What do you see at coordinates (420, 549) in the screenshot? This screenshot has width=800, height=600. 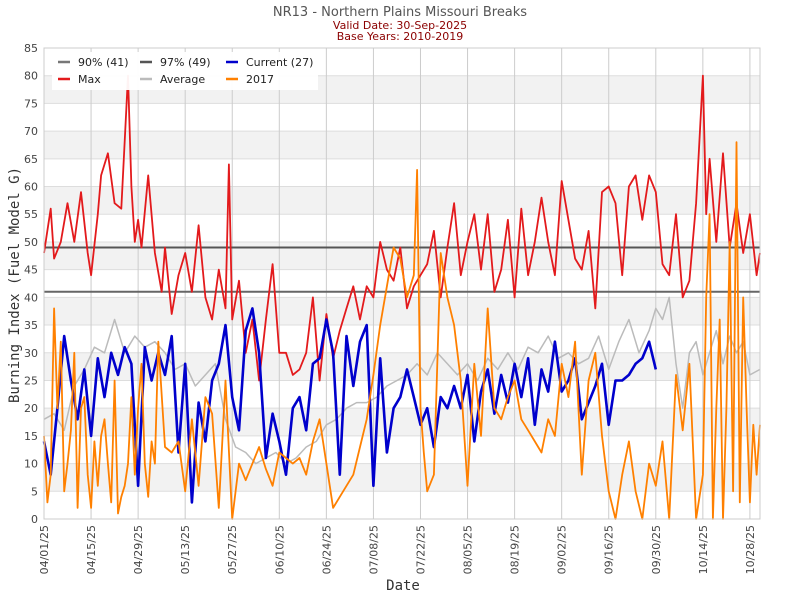 I see `x-tick-label: 07/22/25` at bounding box center [420, 549].